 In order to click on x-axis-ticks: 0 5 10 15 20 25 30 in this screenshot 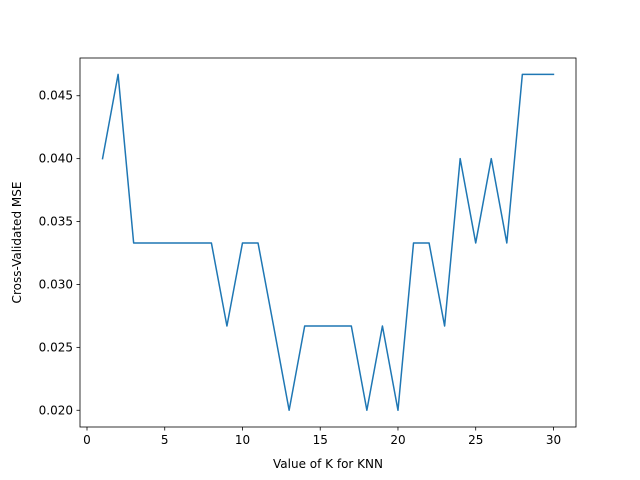, I will do `click(322, 437)`.